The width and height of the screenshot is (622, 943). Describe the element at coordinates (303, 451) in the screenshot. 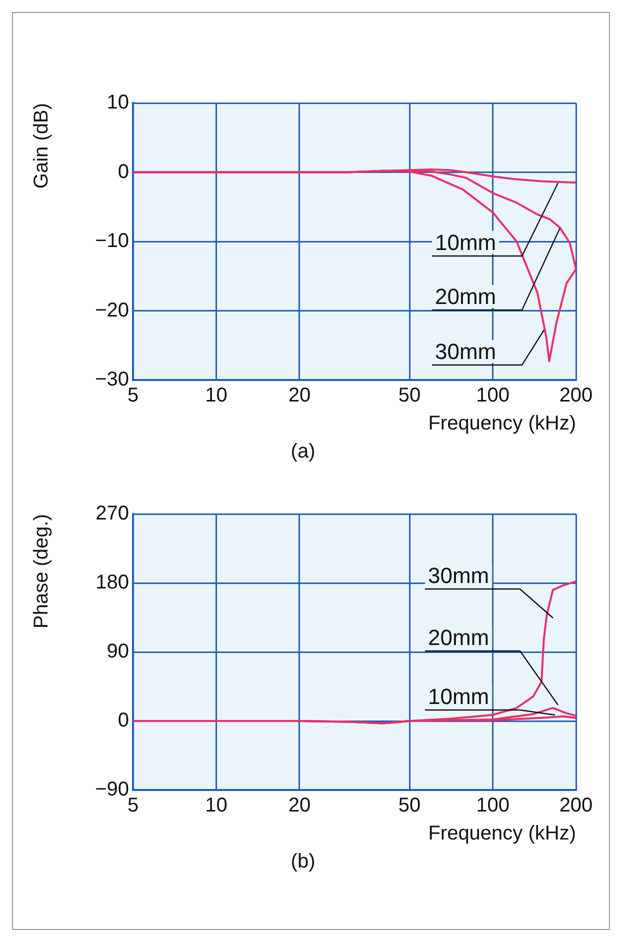

I see `text: (a)` at that location.